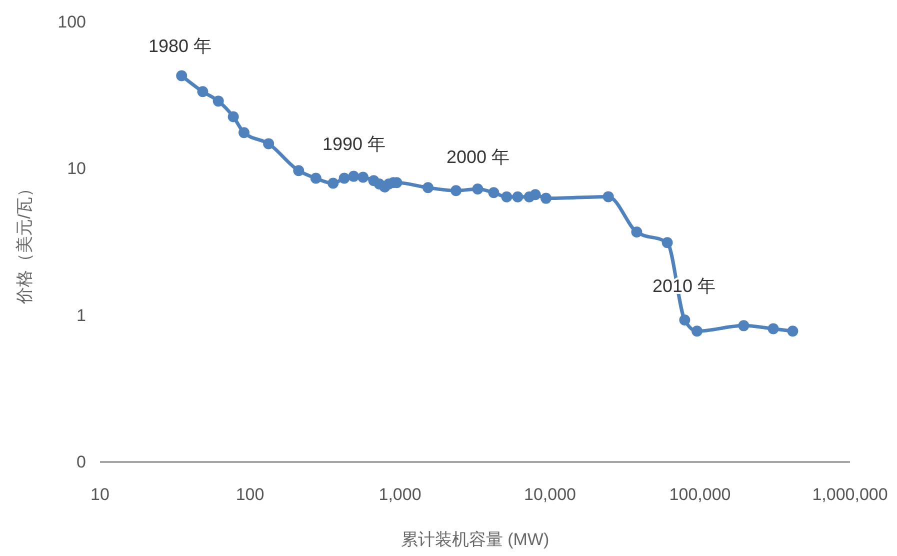  Describe the element at coordinates (180, 46) in the screenshot. I see `annotation: 1980 年` at that location.